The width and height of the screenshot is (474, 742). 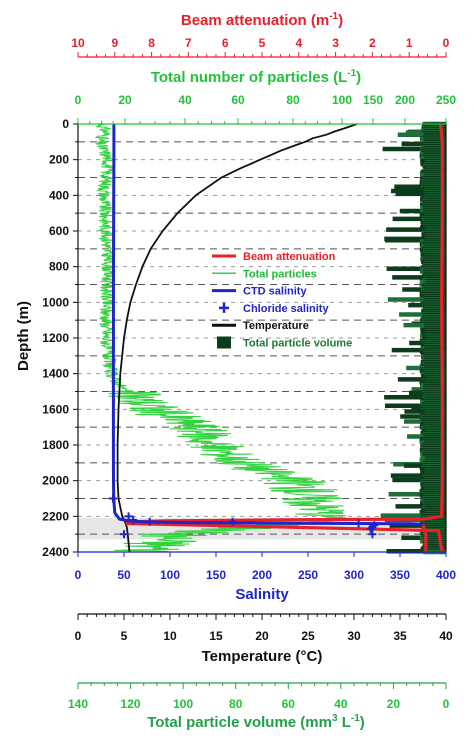 What do you see at coordinates (354, 575) in the screenshot?
I see `salinity-tick-label: 300` at bounding box center [354, 575].